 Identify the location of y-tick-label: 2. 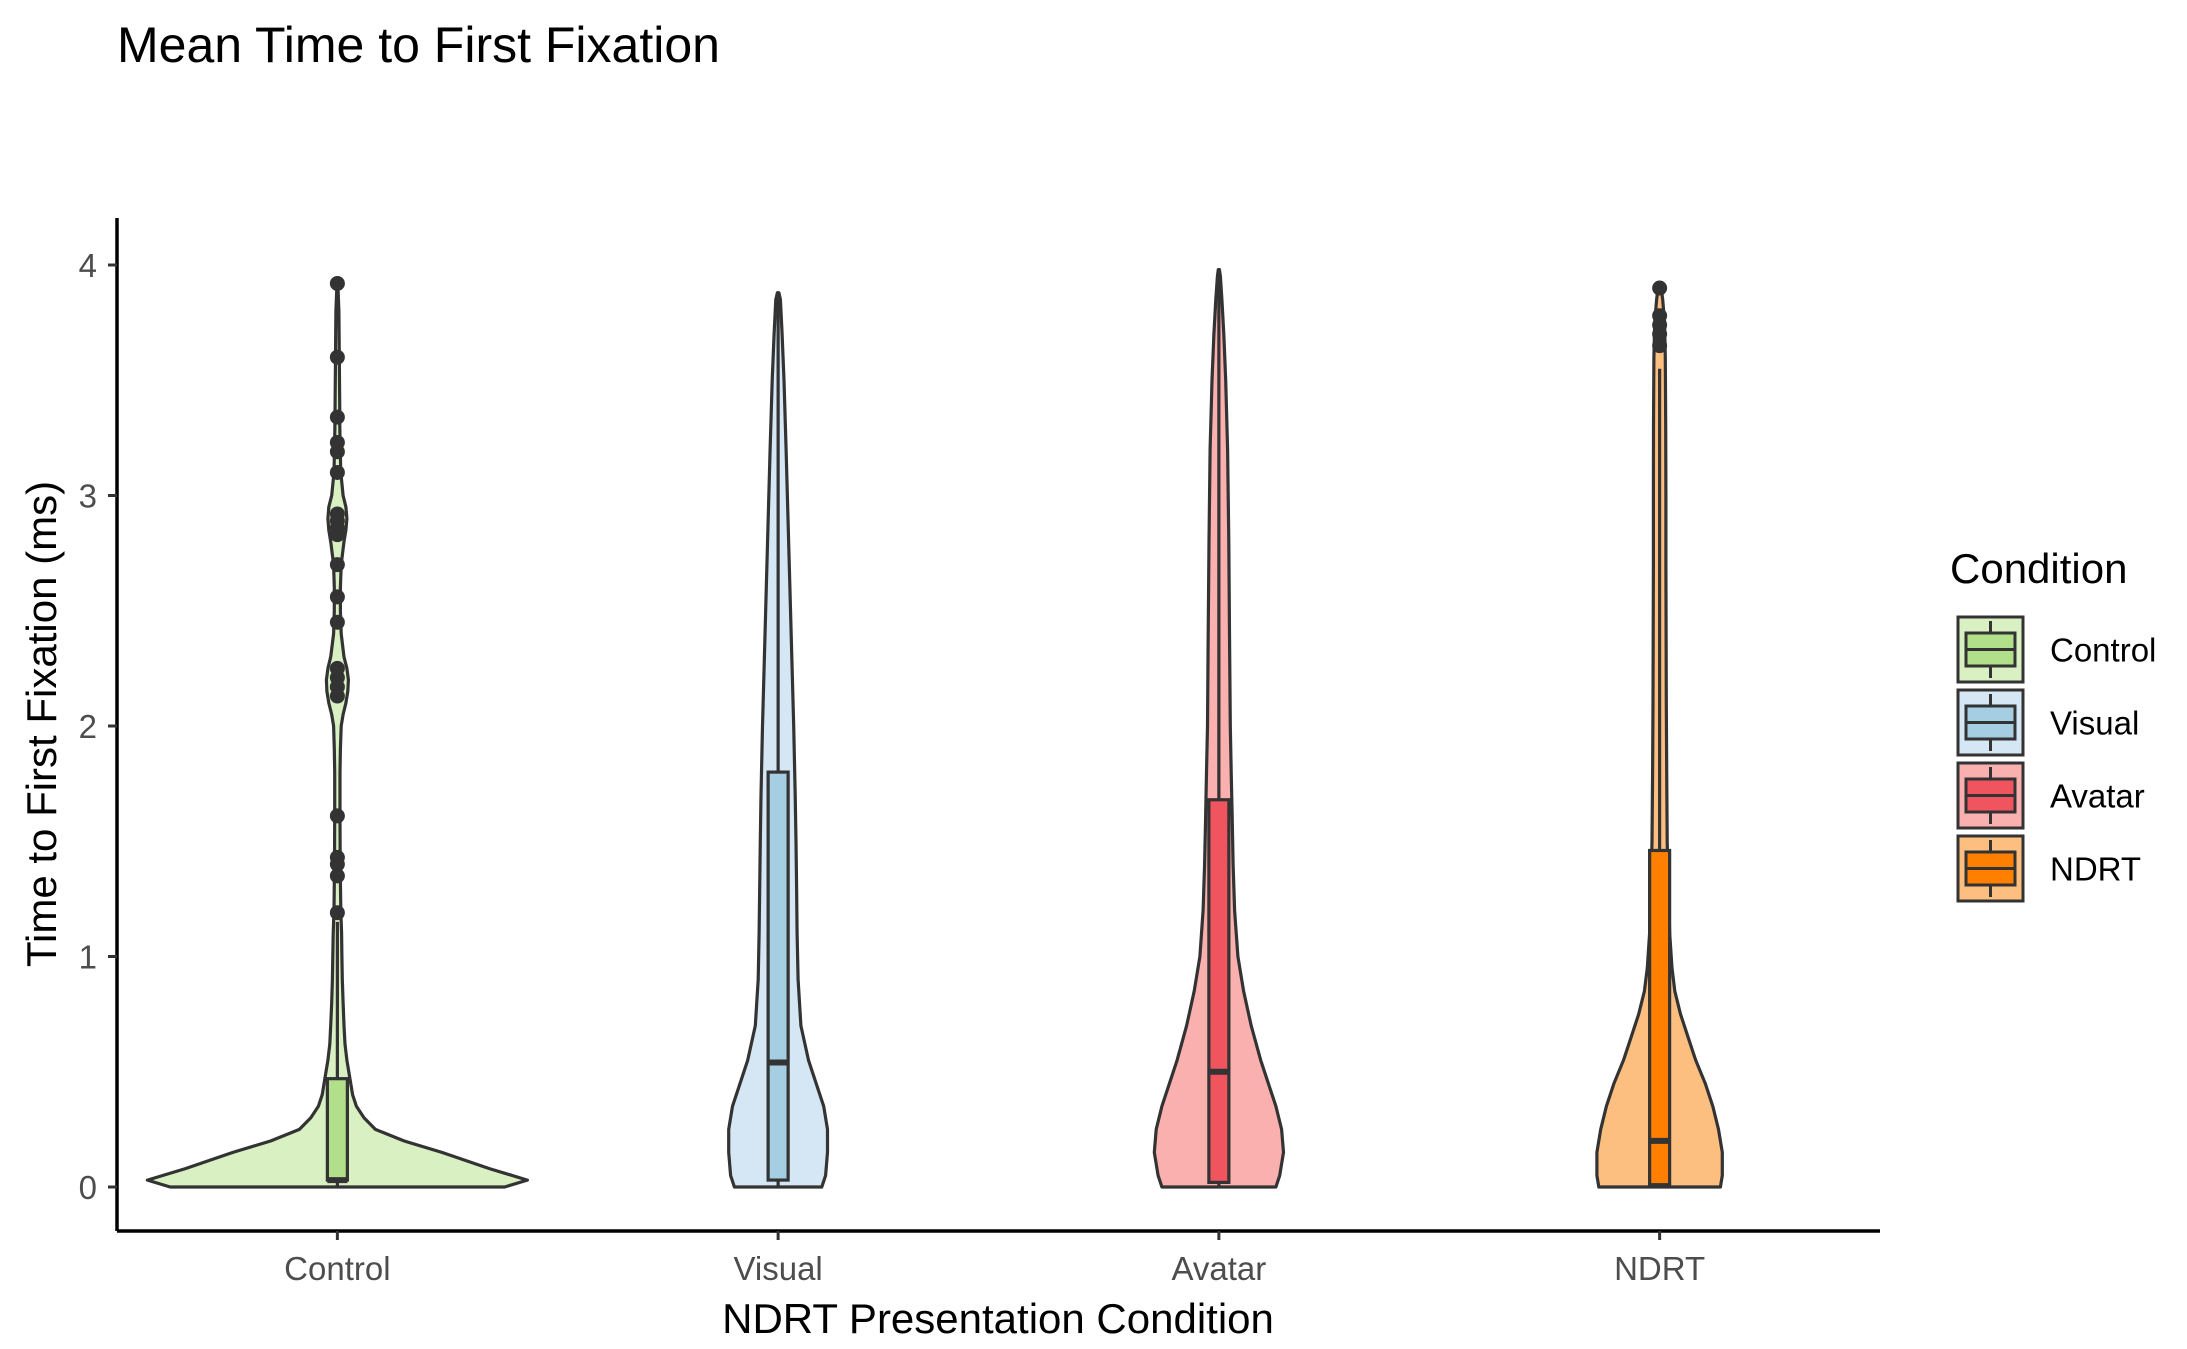
(88, 726).